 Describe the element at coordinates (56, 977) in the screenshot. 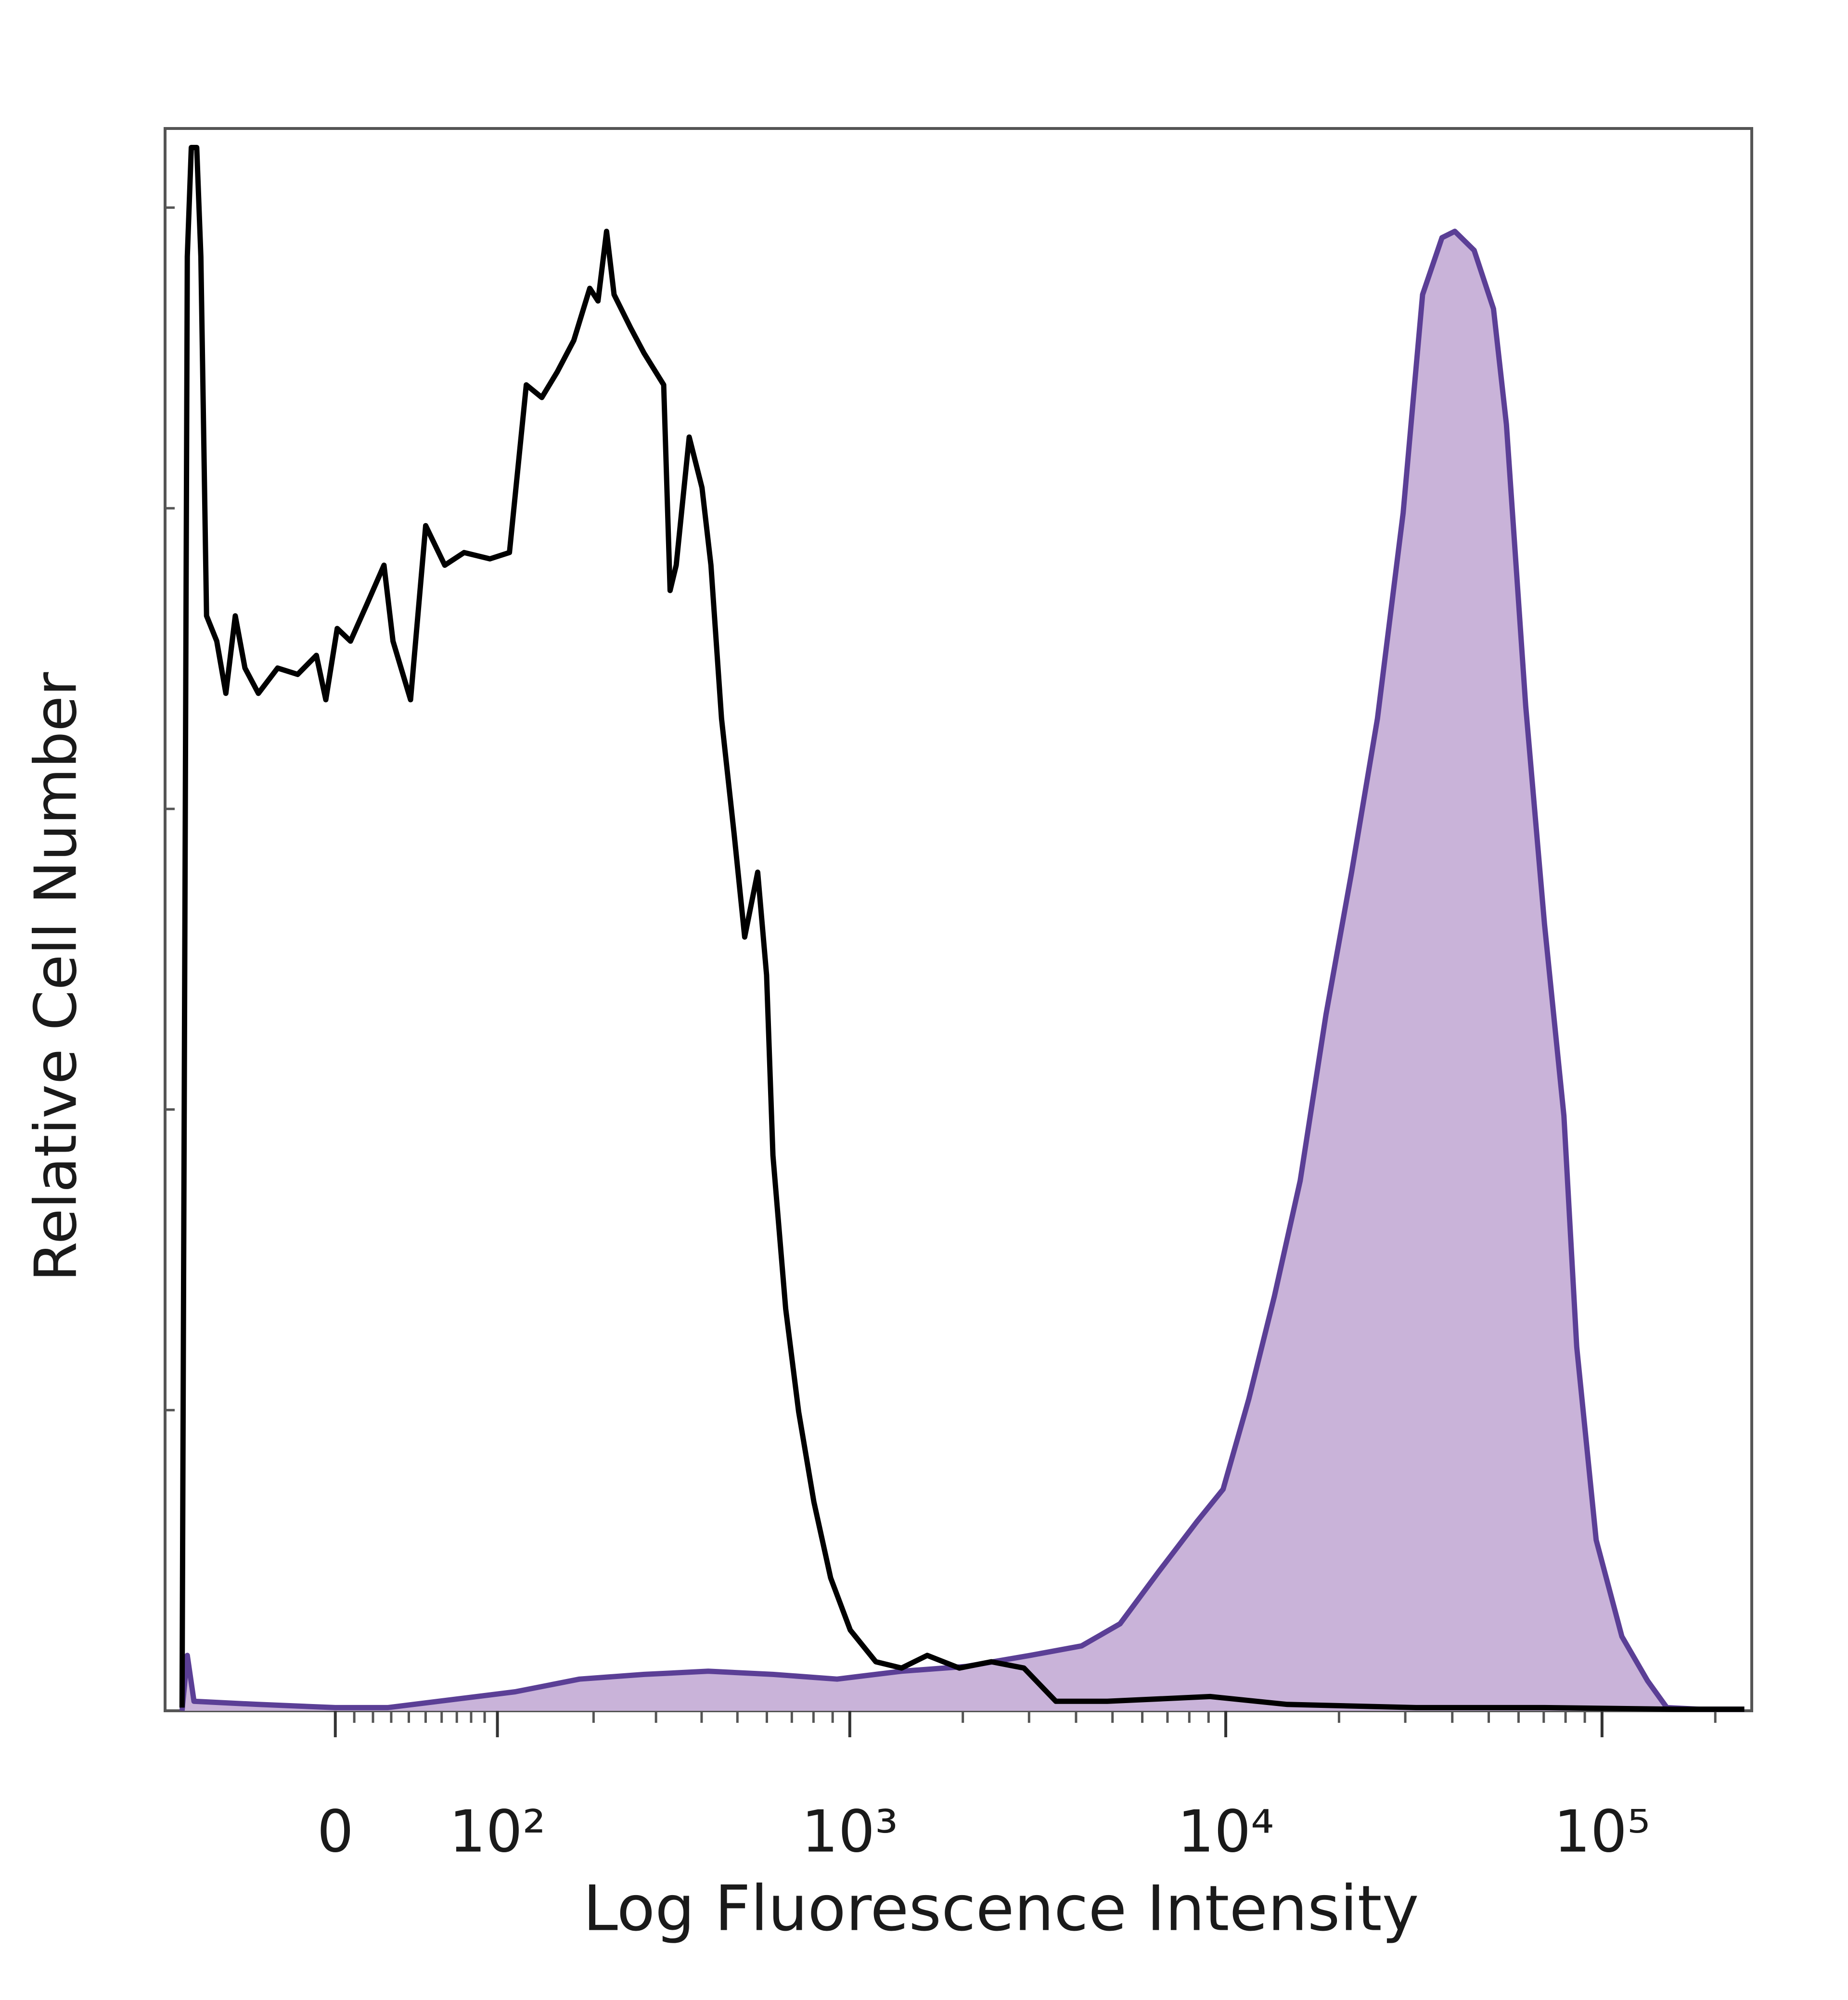

I see `y-axis-label: Relative Cell Number` at that location.